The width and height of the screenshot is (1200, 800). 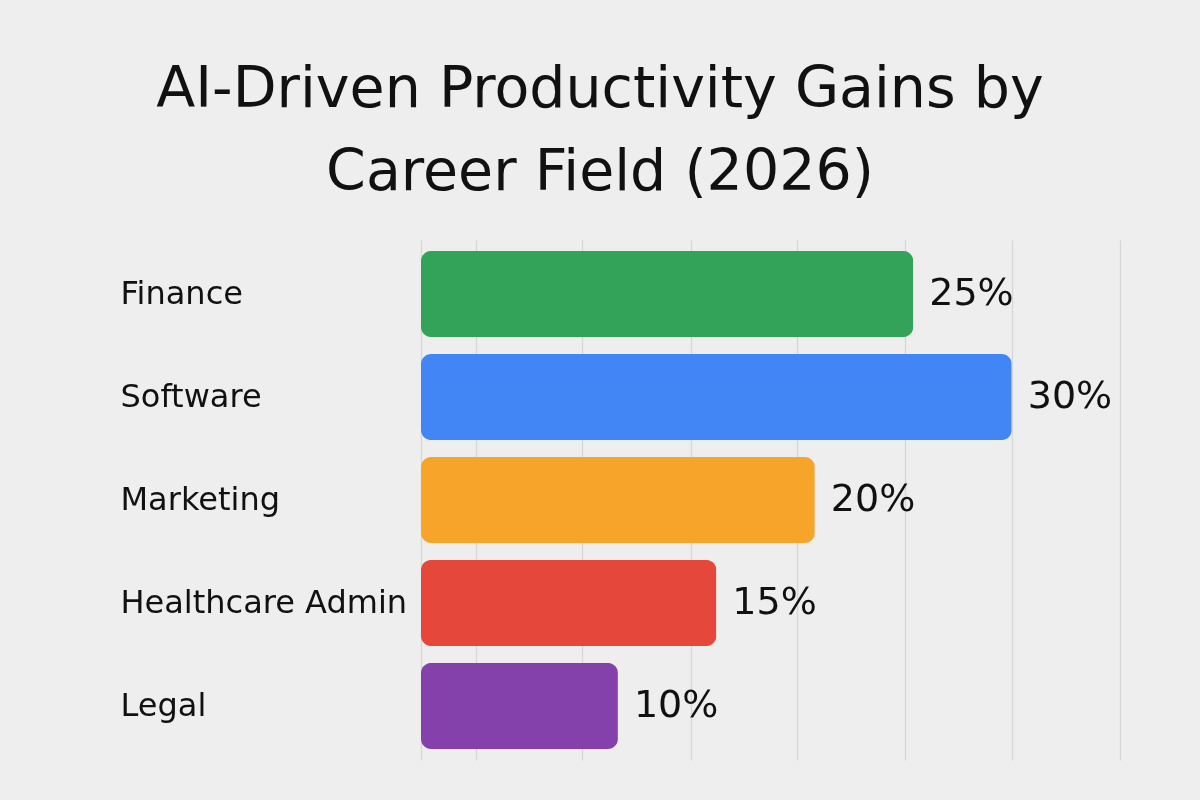 What do you see at coordinates (873, 498) in the screenshot?
I see `data-label: 20%` at bounding box center [873, 498].